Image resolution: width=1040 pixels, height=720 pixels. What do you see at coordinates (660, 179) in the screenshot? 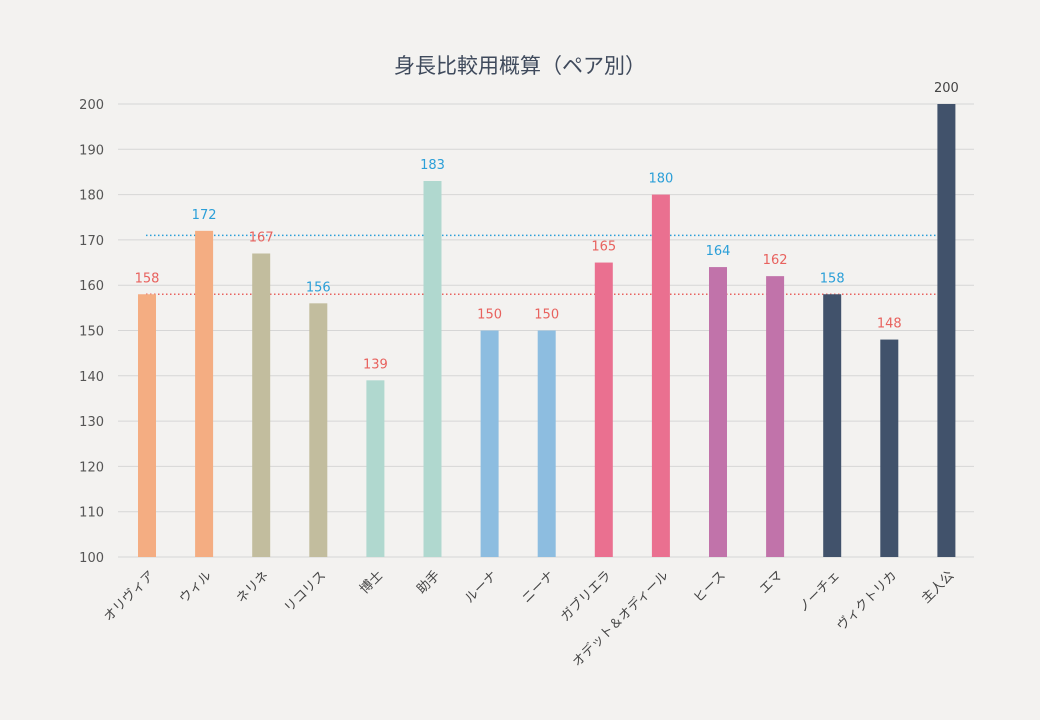
I see `value-label: 180` at bounding box center [660, 179].